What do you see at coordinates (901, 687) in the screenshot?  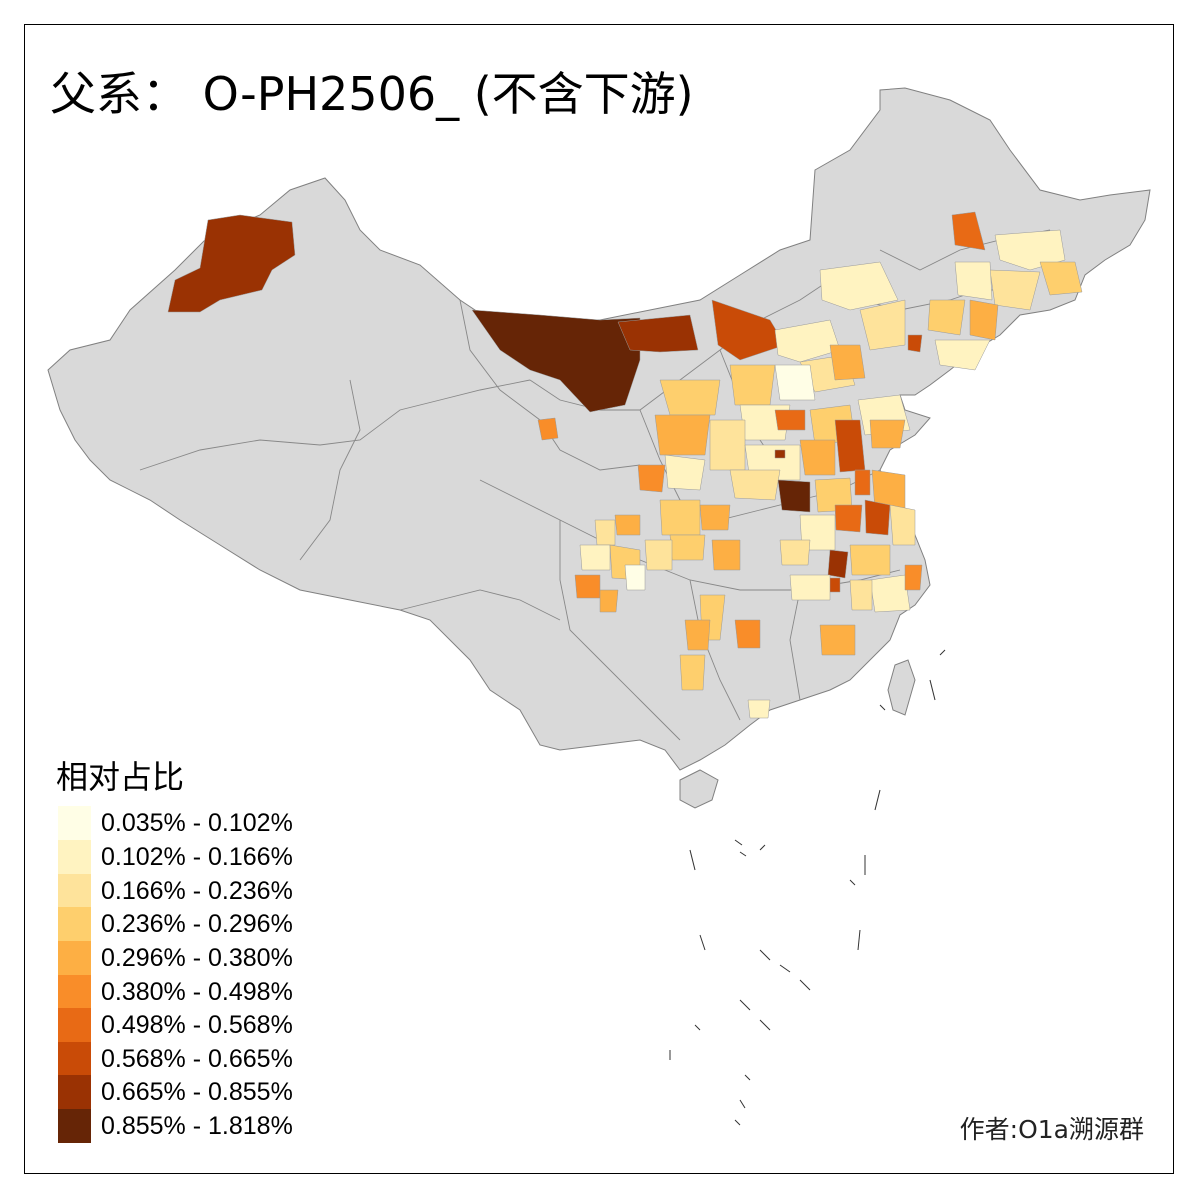 I see `taiwan-island` at bounding box center [901, 687].